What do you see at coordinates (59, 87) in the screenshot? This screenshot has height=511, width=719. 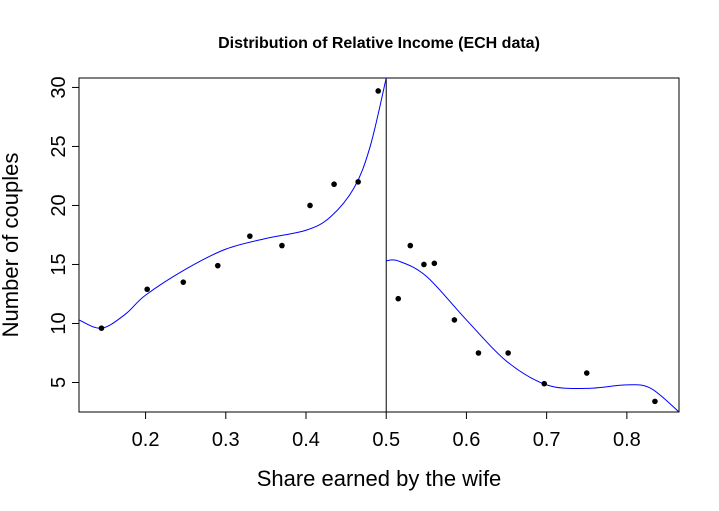 I see `y-tick-label: 30` at bounding box center [59, 87].